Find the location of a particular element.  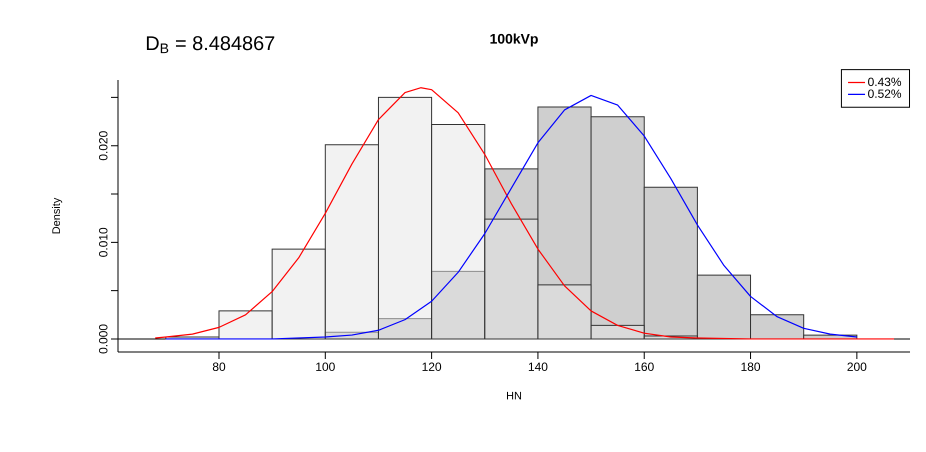

legend-label: 0.52% is located at coordinates (885, 93).